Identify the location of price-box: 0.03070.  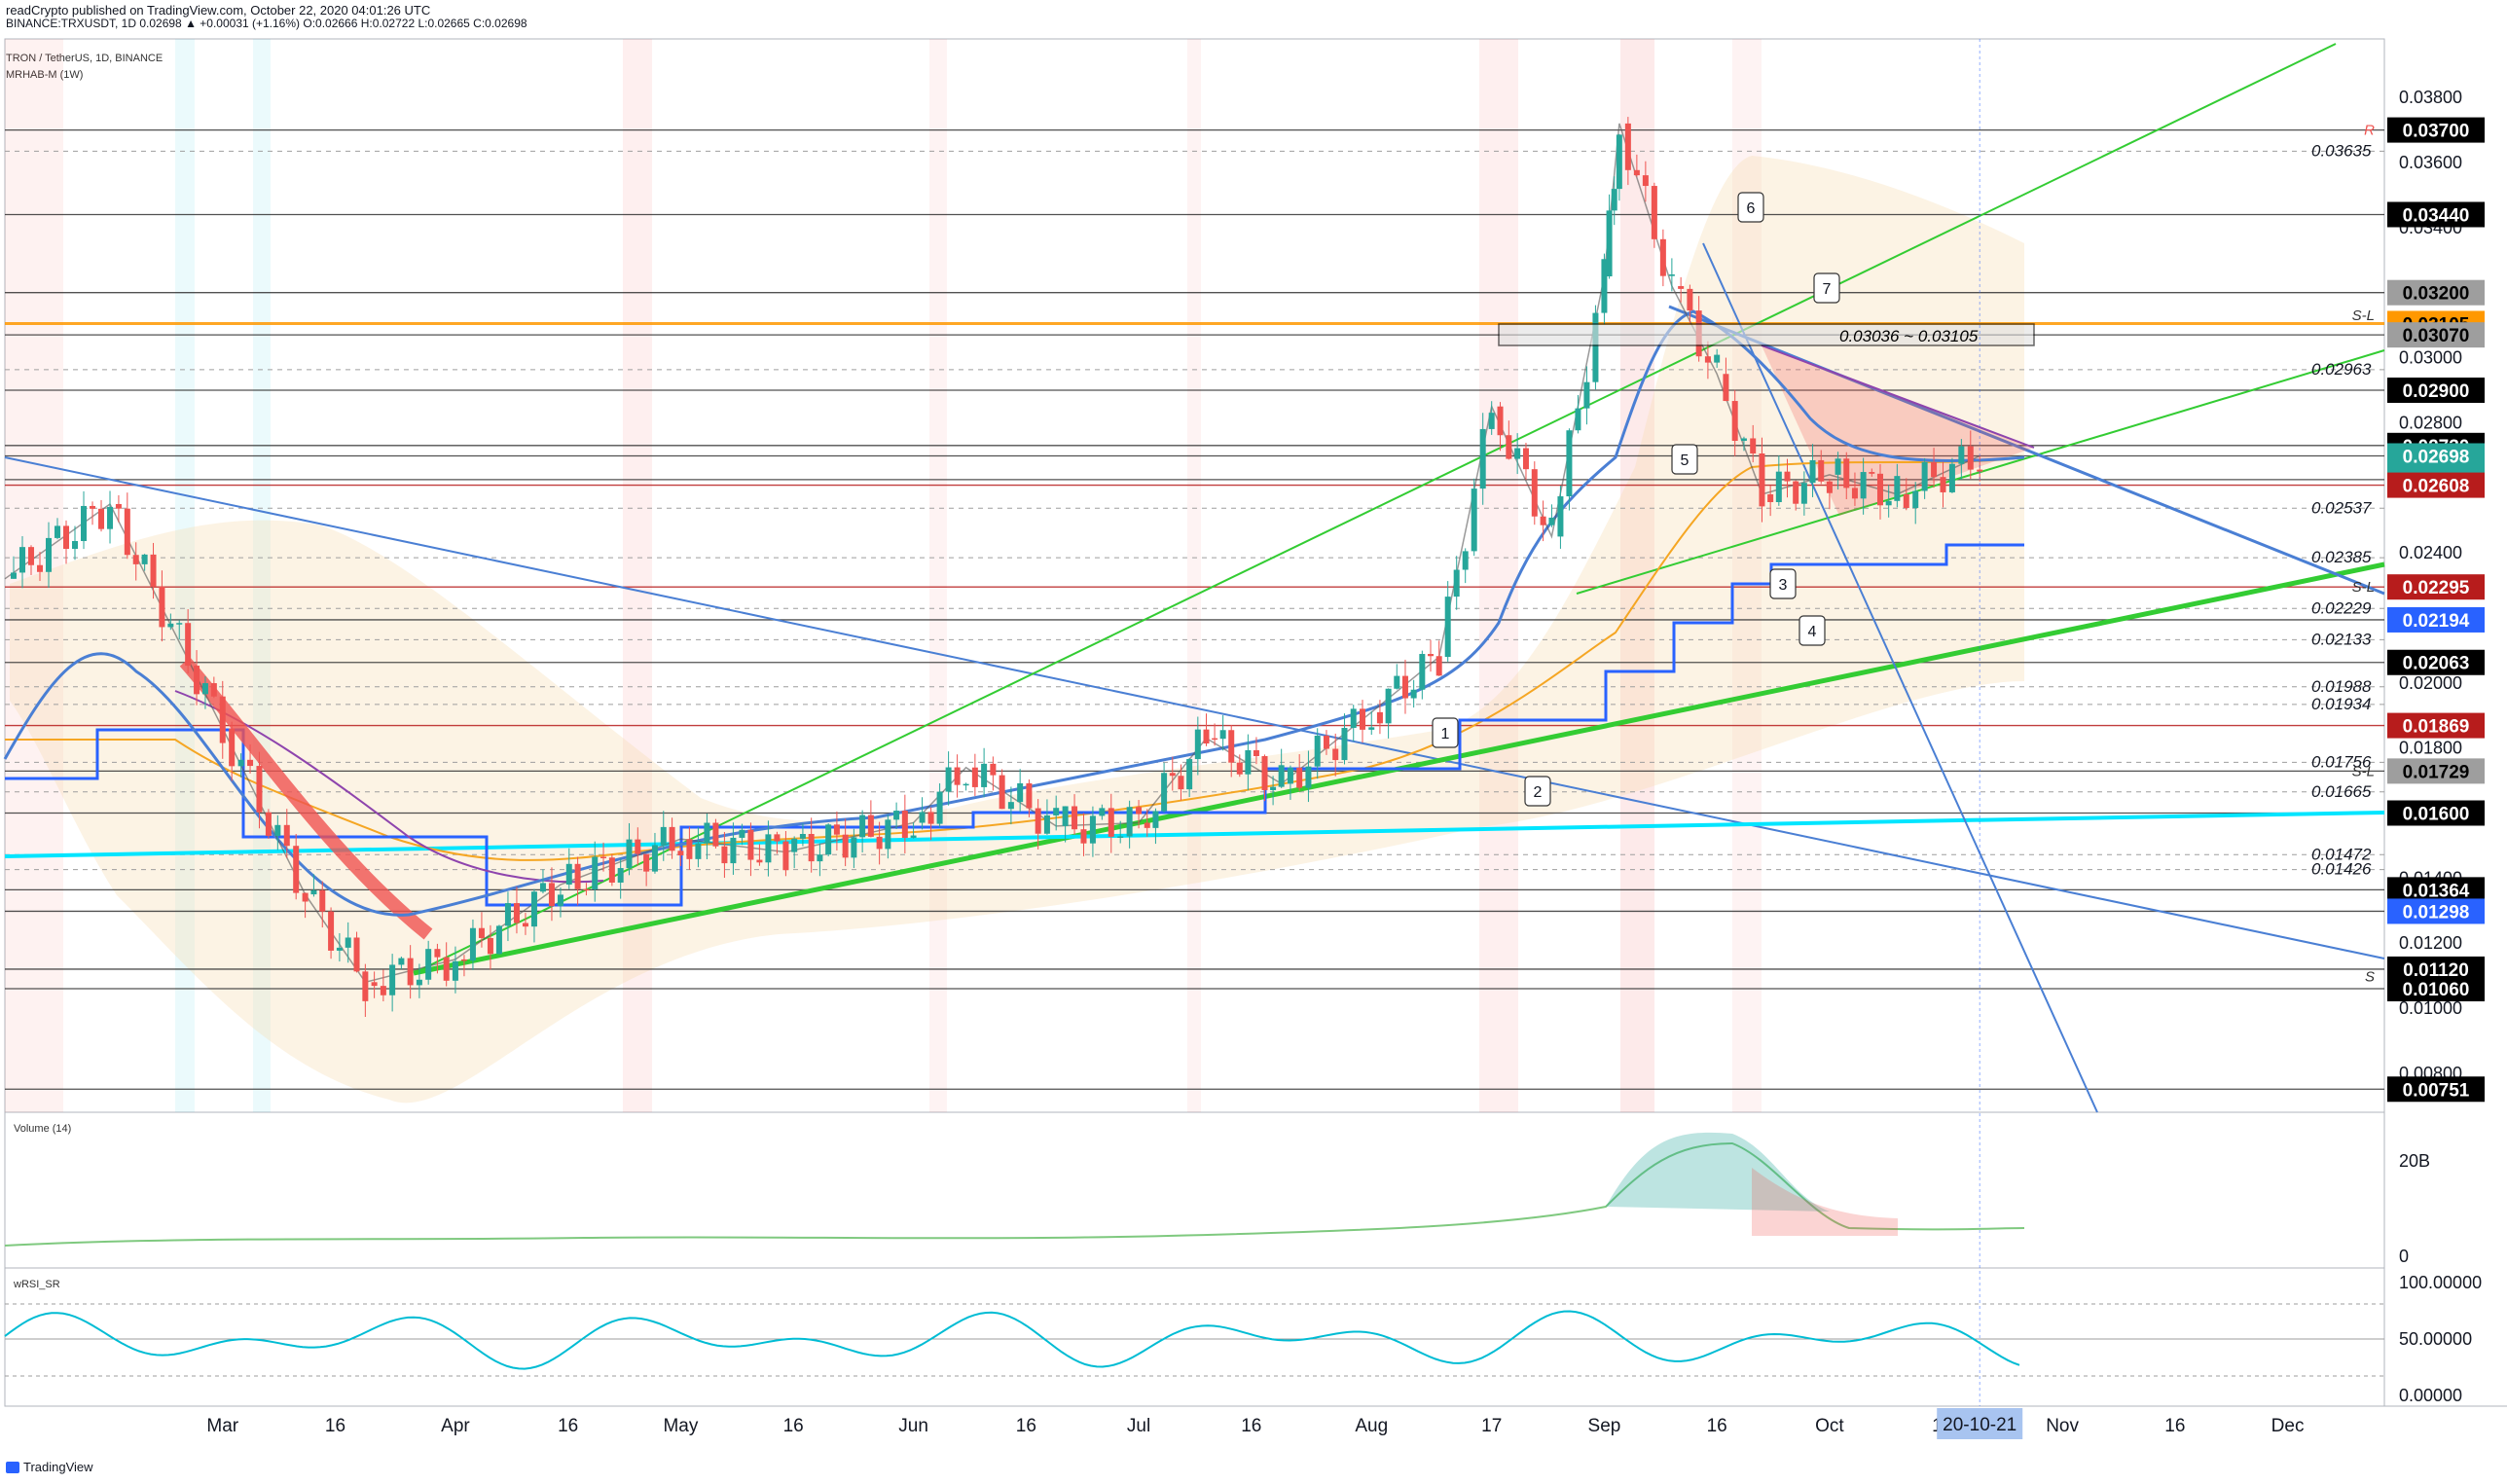
(2436, 335).